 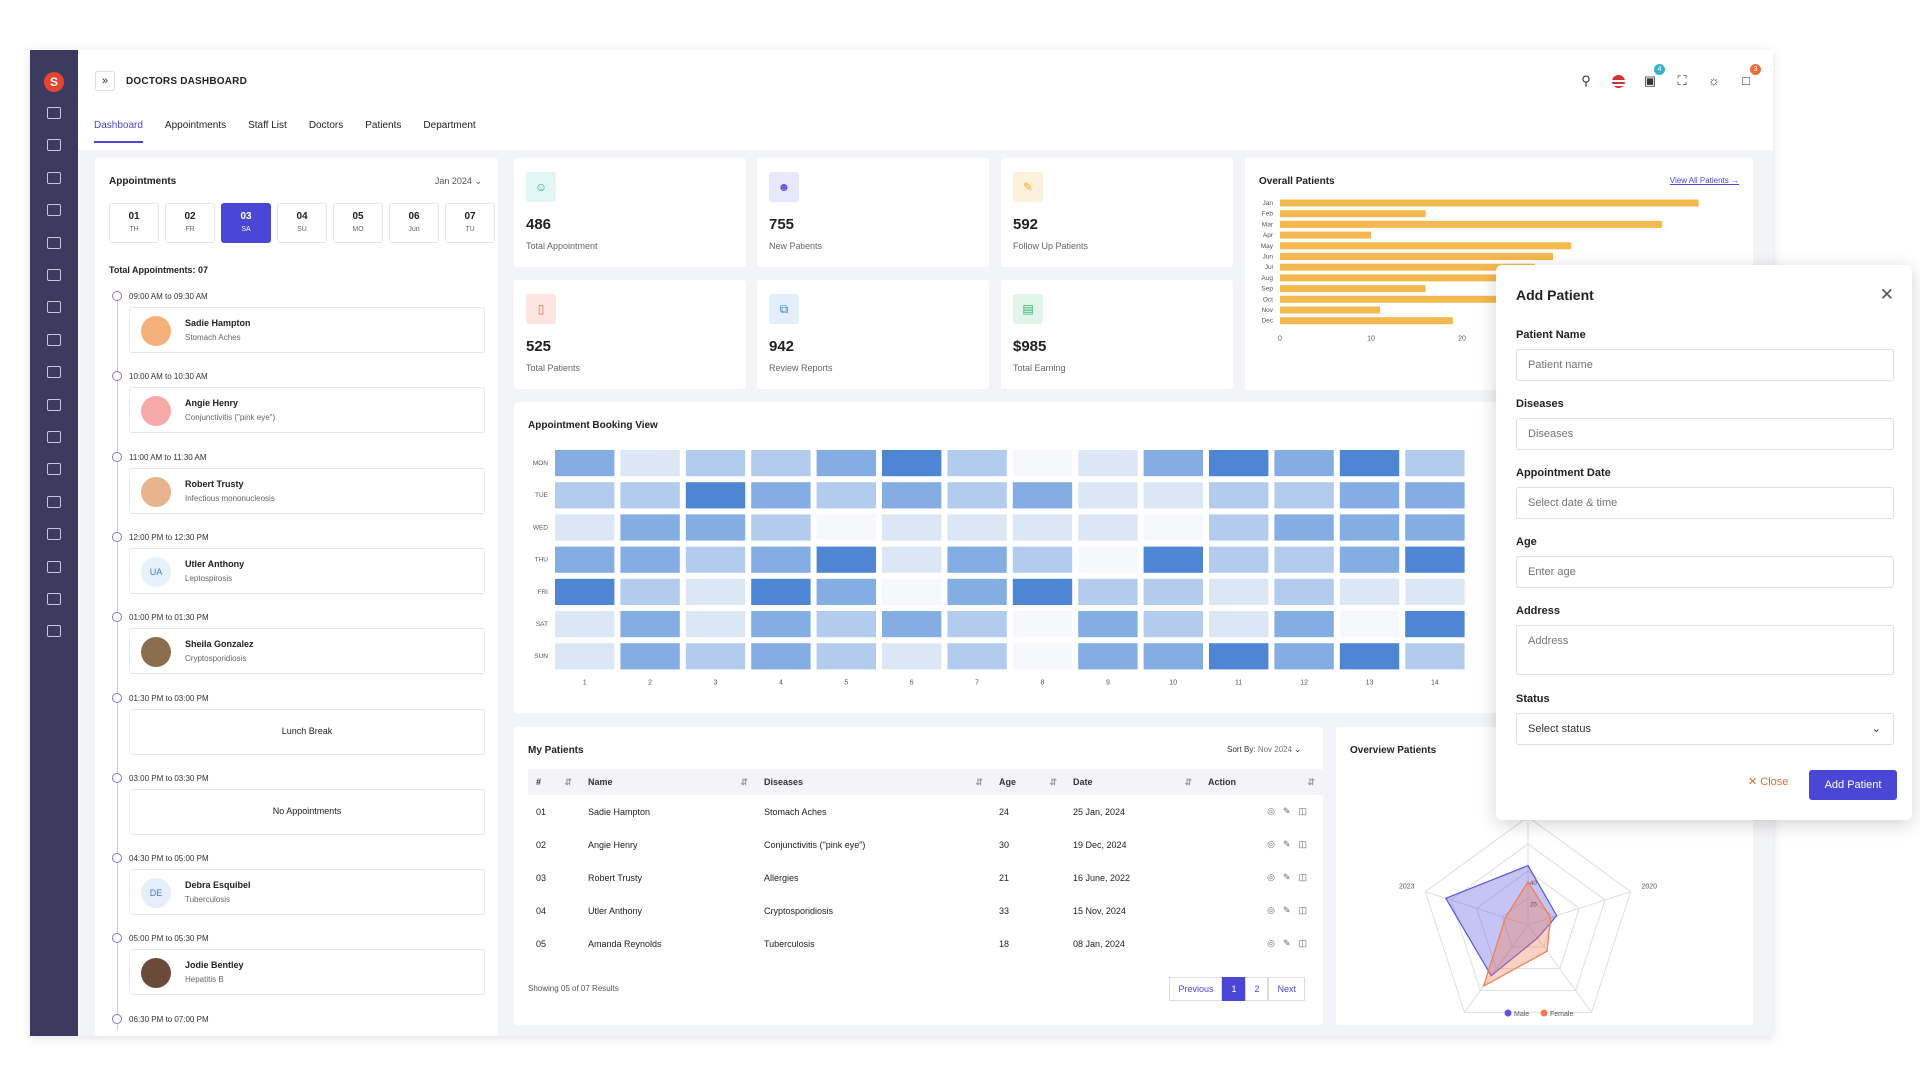 I want to click on clock-icon, so click(x=54, y=534).